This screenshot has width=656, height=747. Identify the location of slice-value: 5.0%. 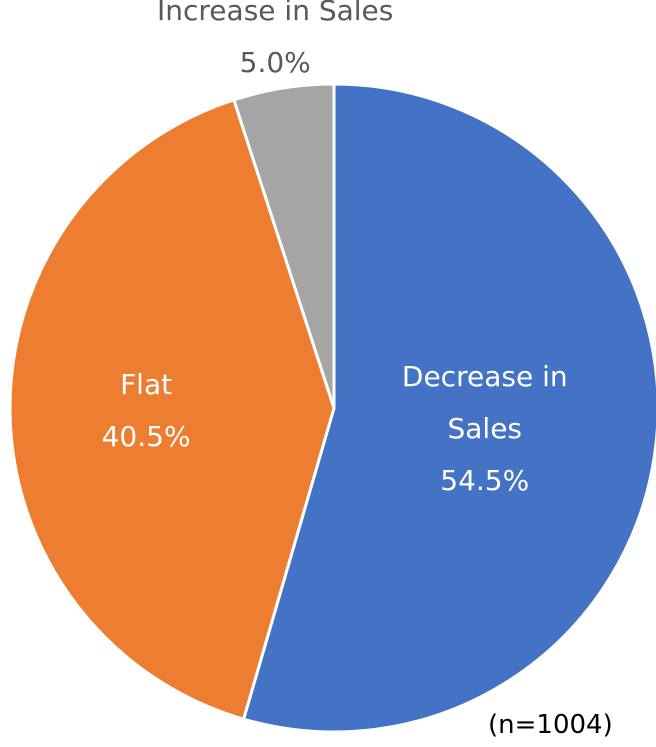
(275, 62).